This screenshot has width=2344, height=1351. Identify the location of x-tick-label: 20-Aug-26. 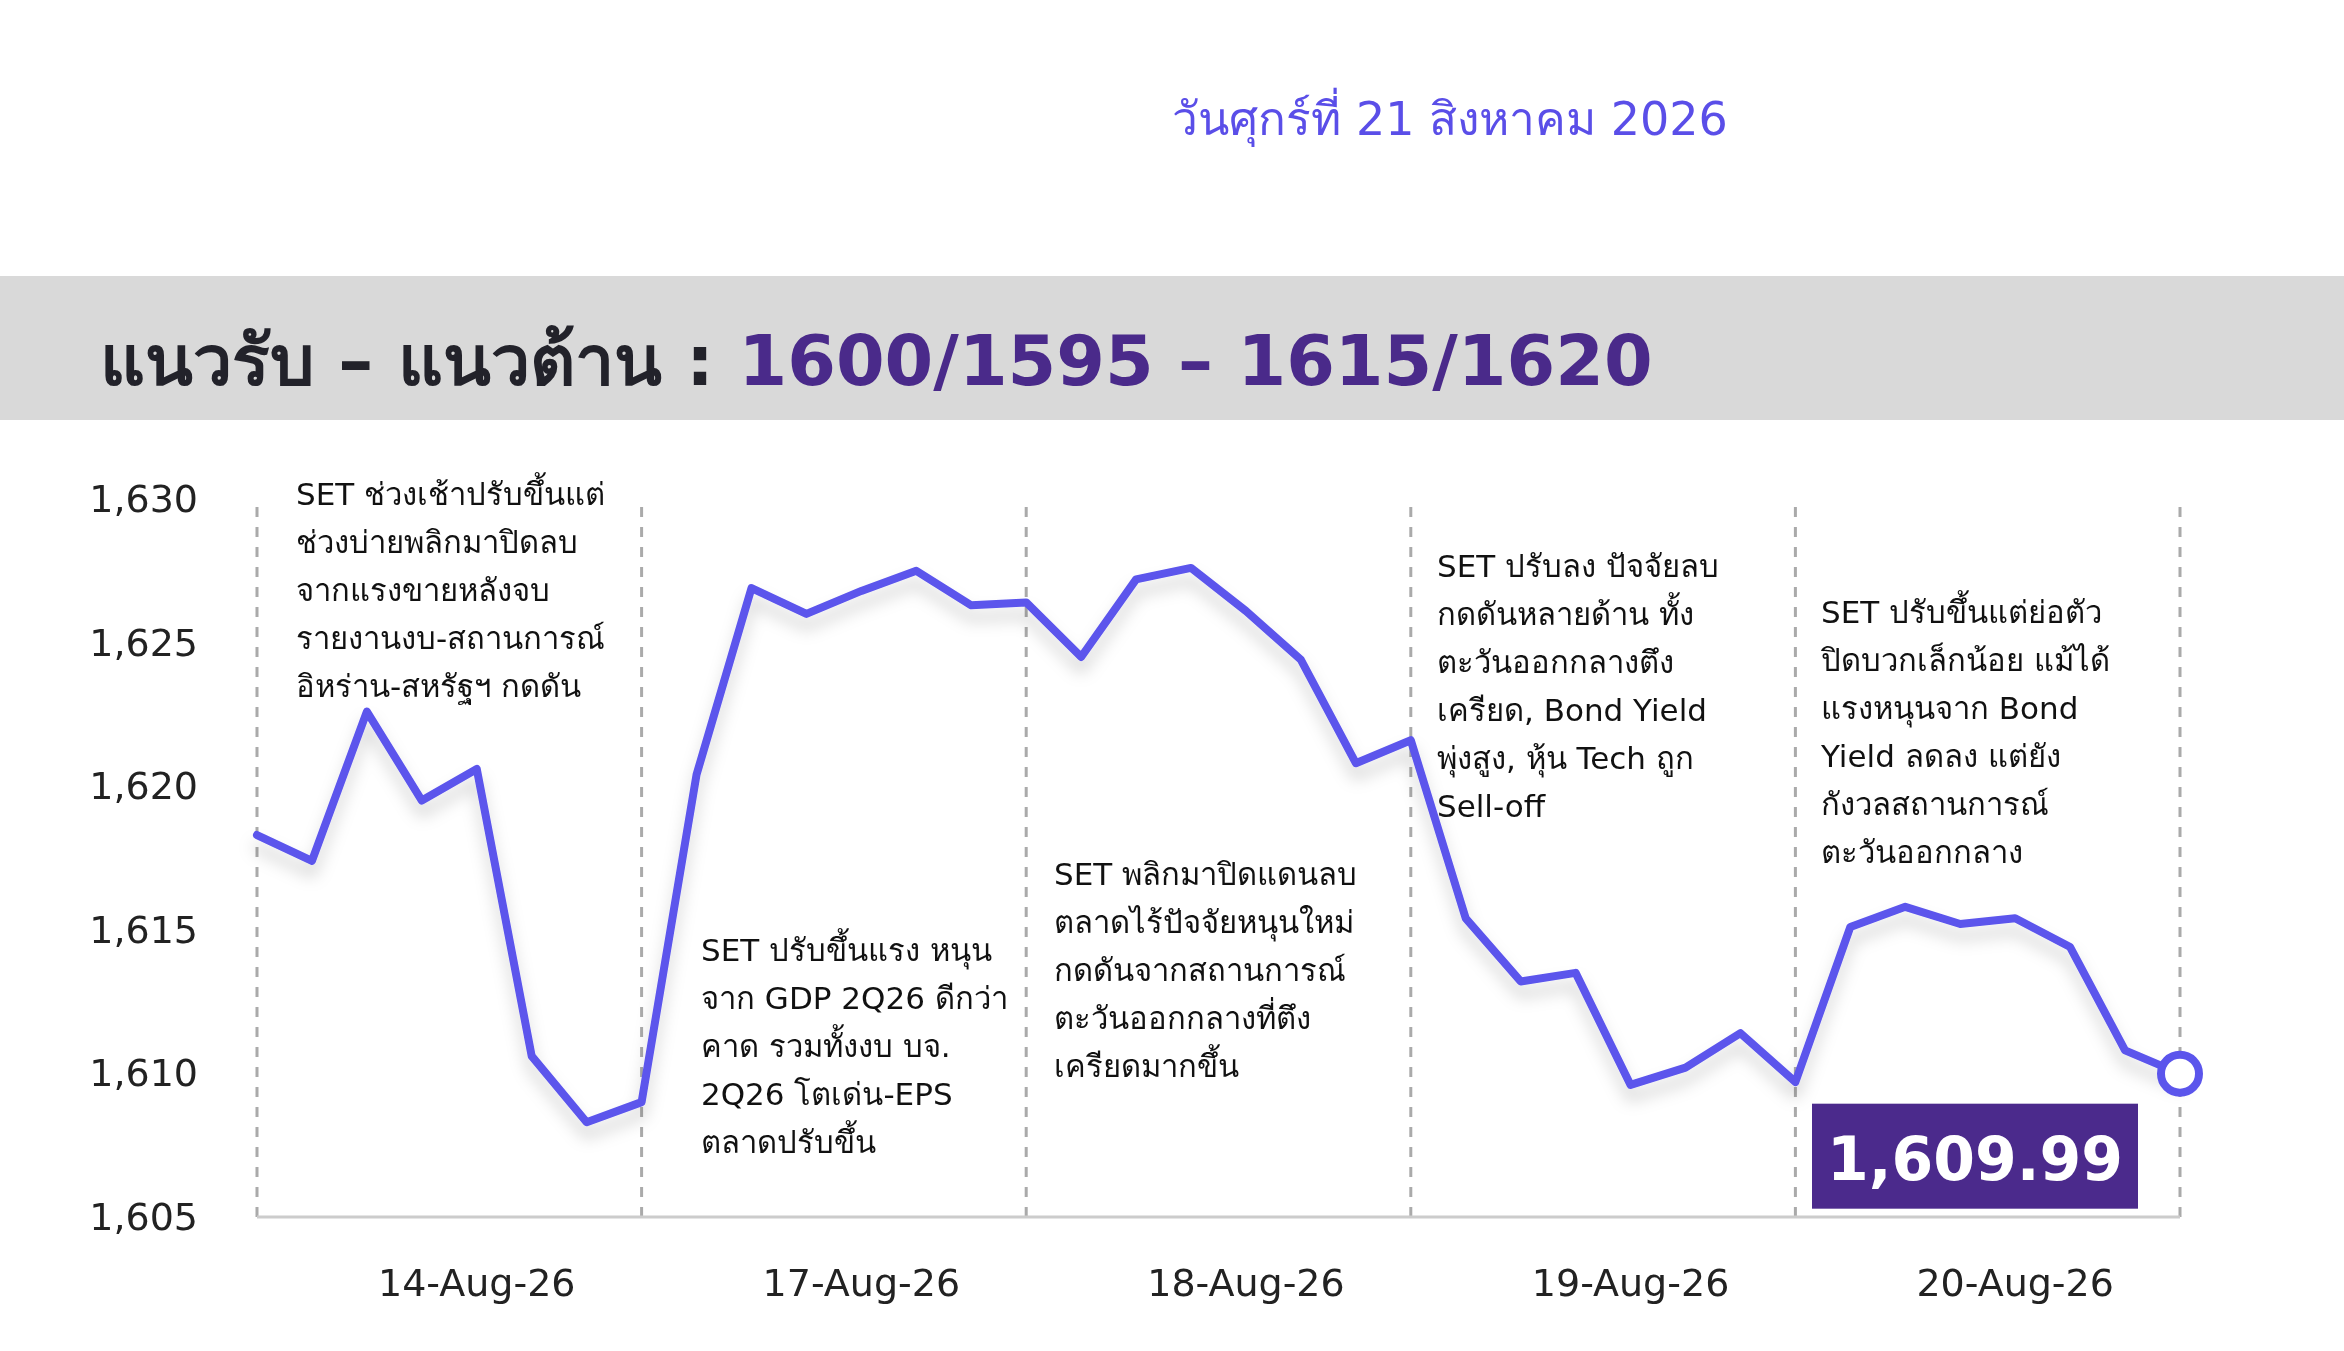
(2015, 1283).